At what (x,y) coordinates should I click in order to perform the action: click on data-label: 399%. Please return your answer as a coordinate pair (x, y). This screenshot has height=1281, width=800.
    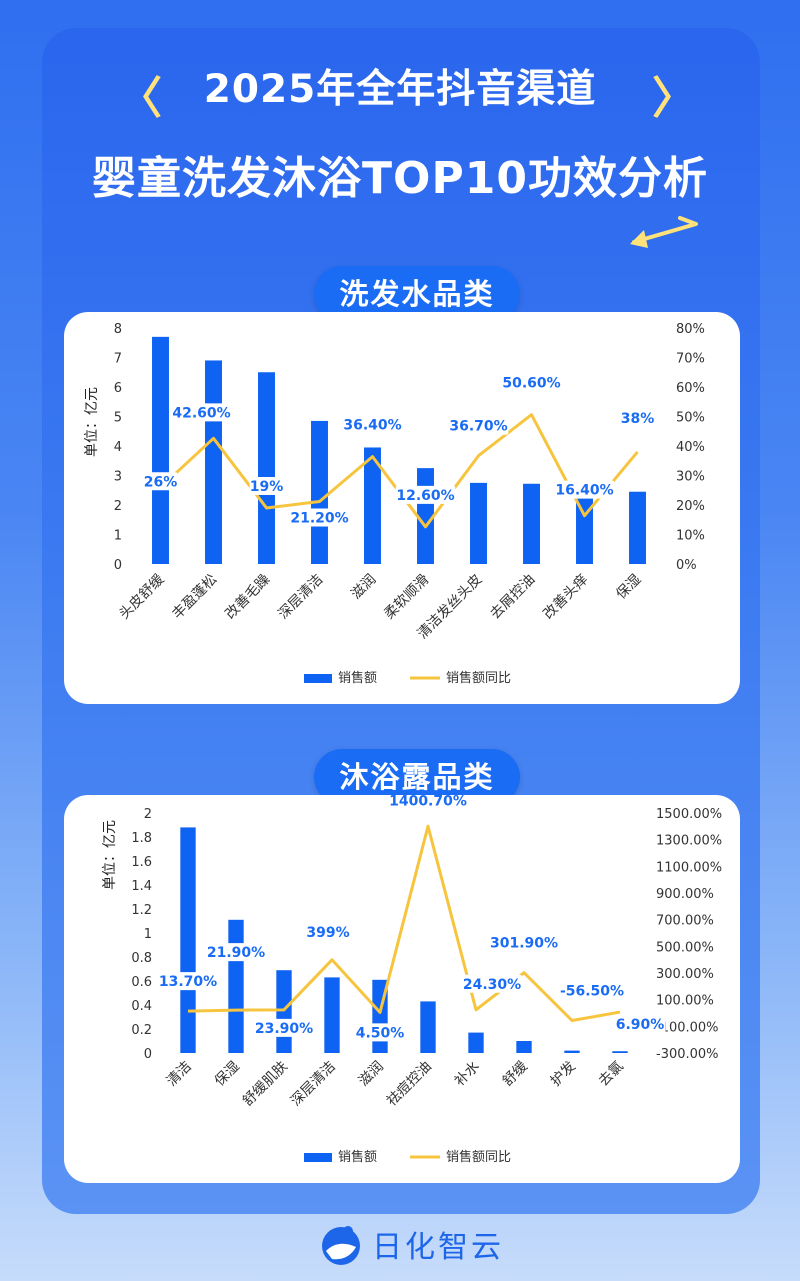
    Looking at the image, I should click on (327, 933).